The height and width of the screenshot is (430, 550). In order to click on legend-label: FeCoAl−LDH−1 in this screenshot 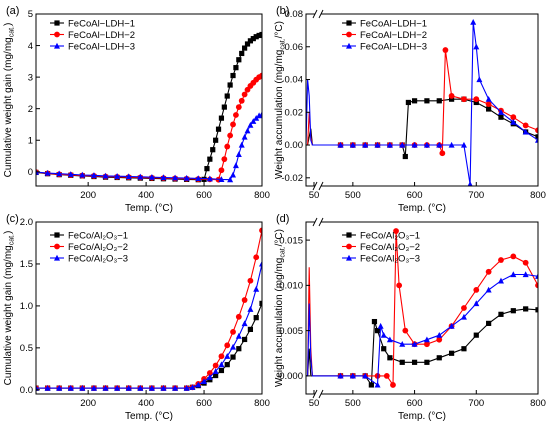, I will do `click(101, 24)`.